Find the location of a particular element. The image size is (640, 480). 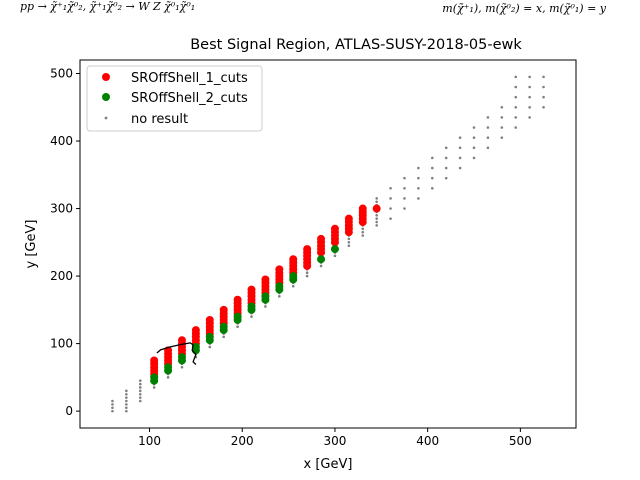

exclusion-contour is located at coordinates (176, 353).